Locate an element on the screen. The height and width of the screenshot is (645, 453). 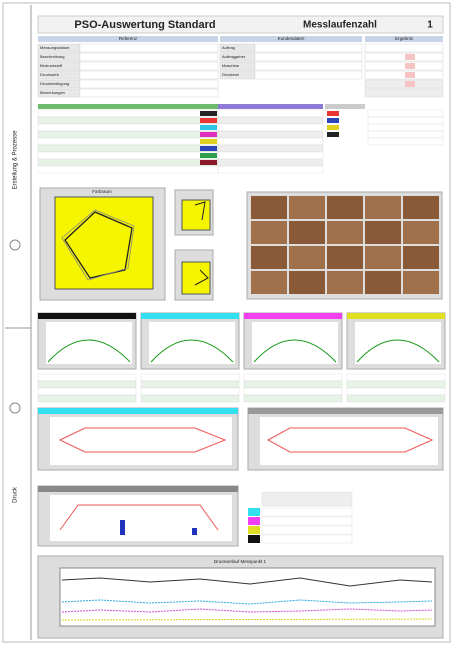
gamut-ref is located at coordinates (98, 245).